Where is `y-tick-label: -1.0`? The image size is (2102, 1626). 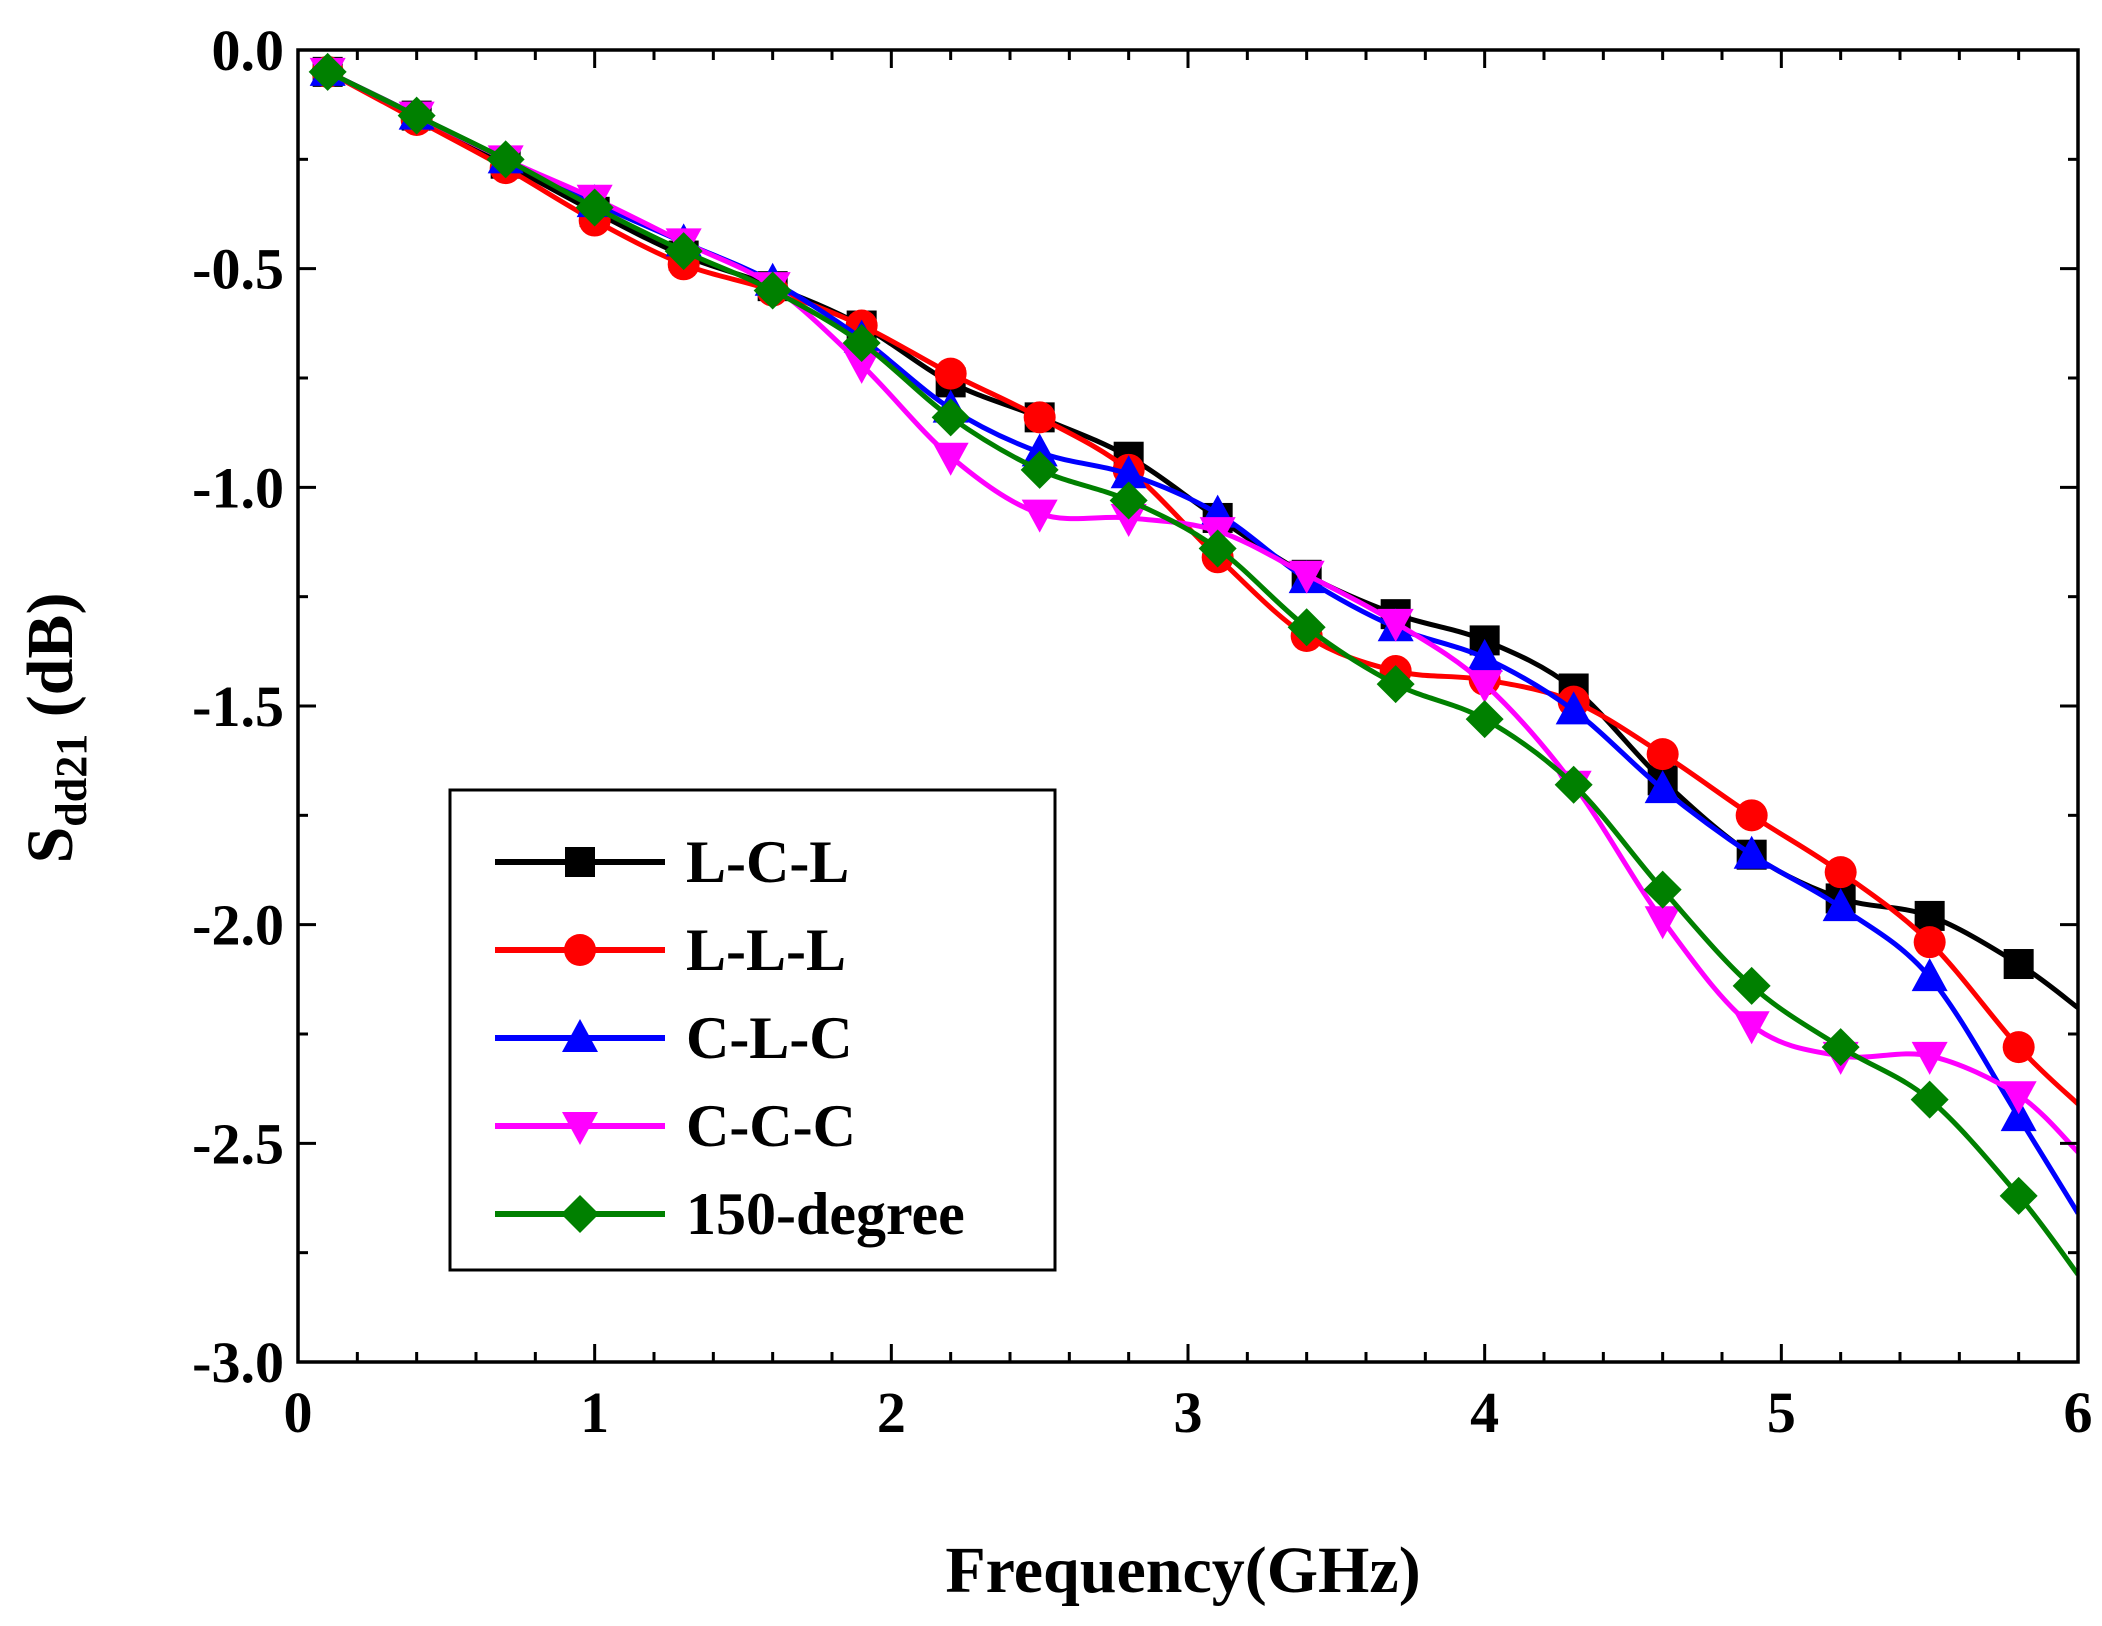
y-tick-label: -1.0 is located at coordinates (238, 487).